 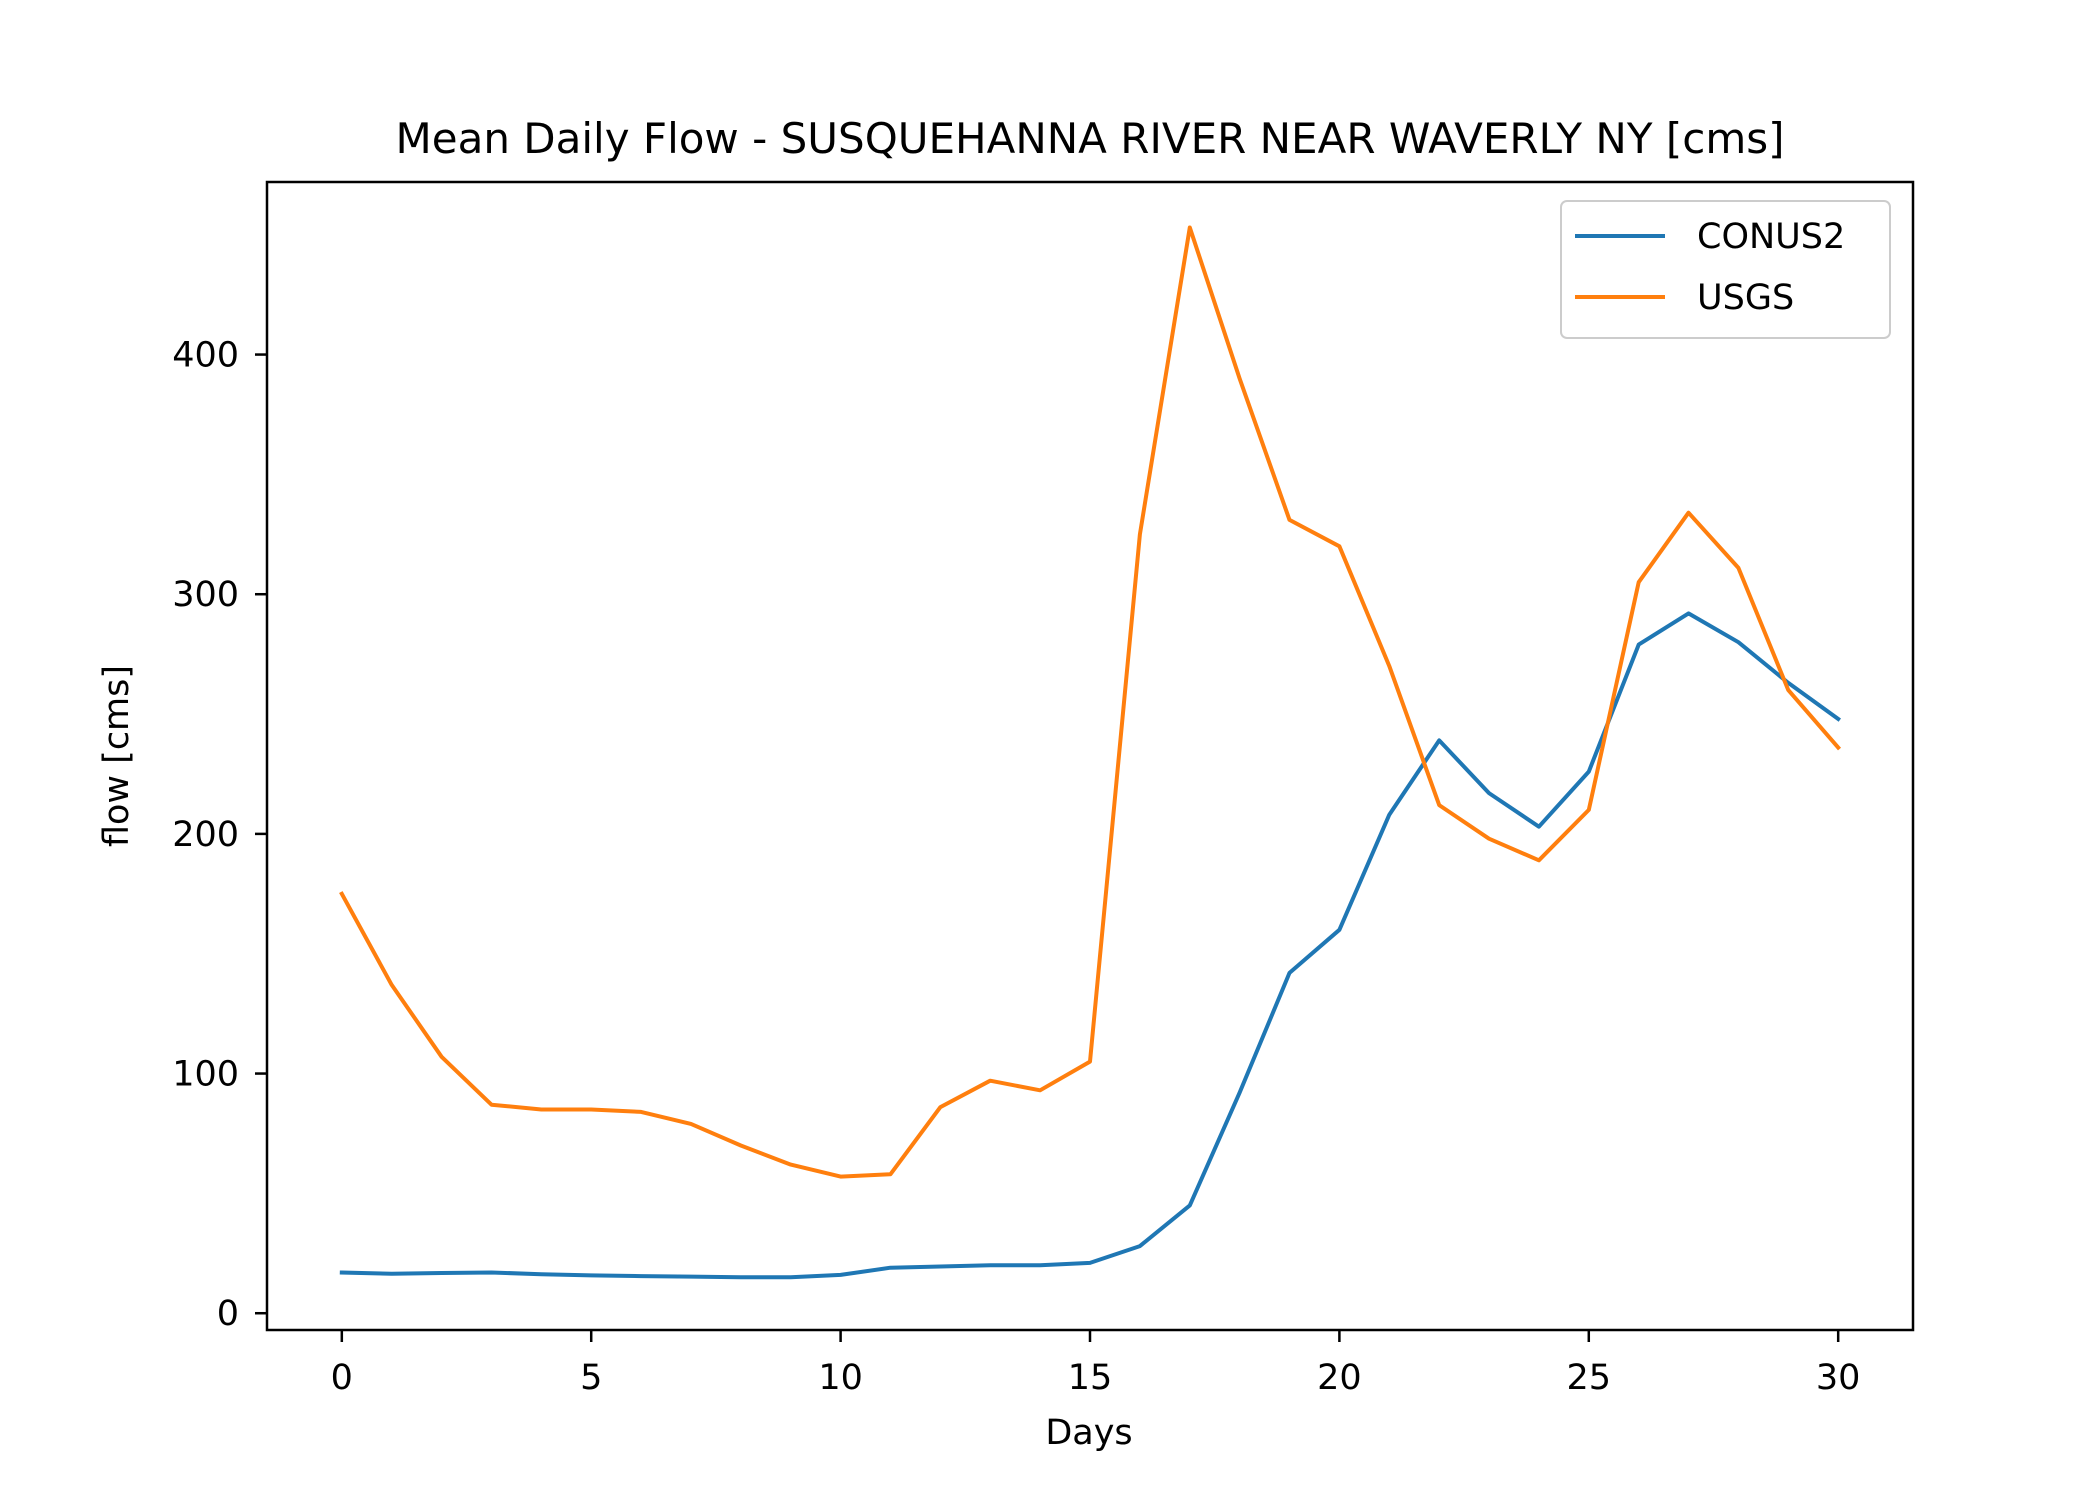 What do you see at coordinates (1339, 1378) in the screenshot?
I see `x-tick-label: 20` at bounding box center [1339, 1378].